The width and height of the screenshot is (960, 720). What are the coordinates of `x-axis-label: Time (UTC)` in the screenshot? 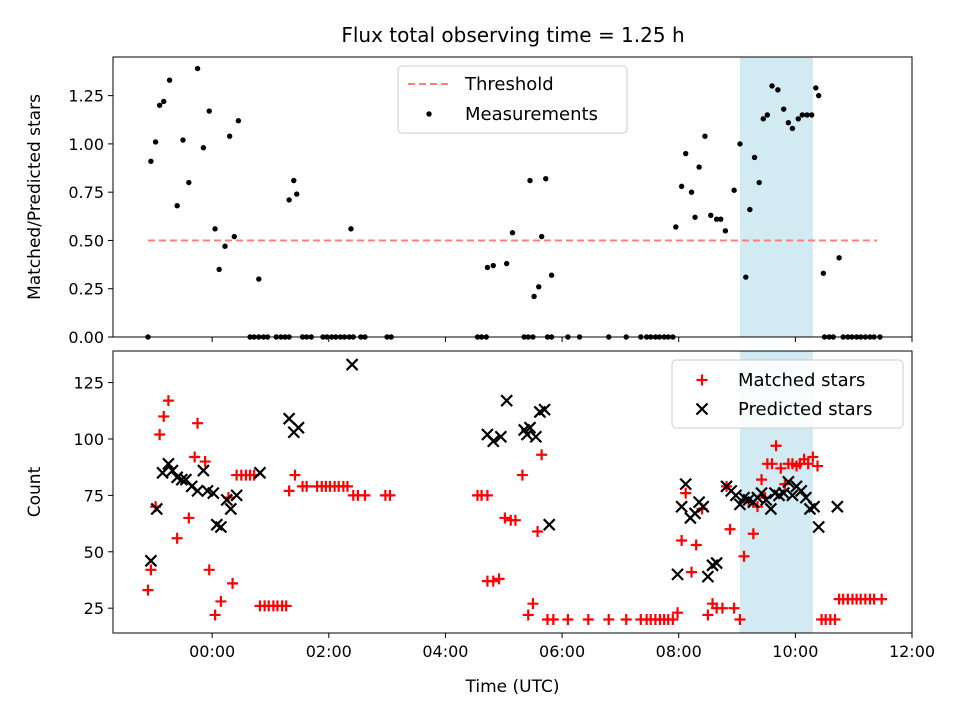 It's located at (512, 687).